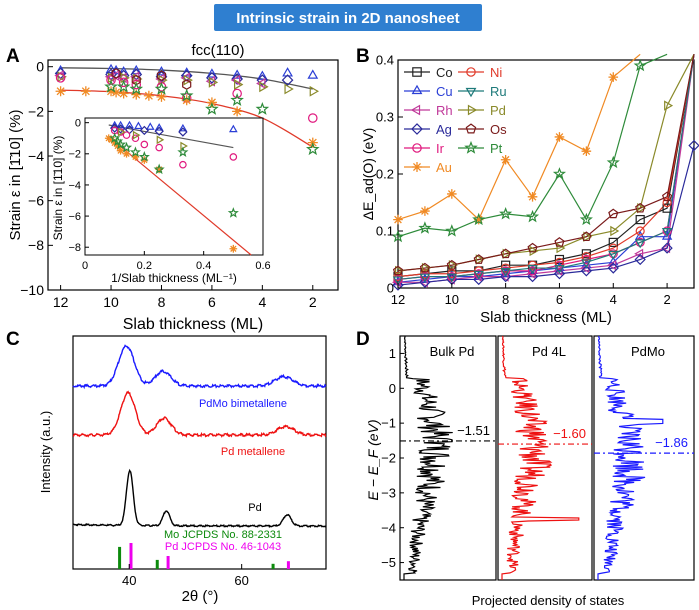 This screenshot has width=699, height=610. What do you see at coordinates (671, 442) in the screenshot?
I see `d-band-center-label: −1.86` at bounding box center [671, 442].